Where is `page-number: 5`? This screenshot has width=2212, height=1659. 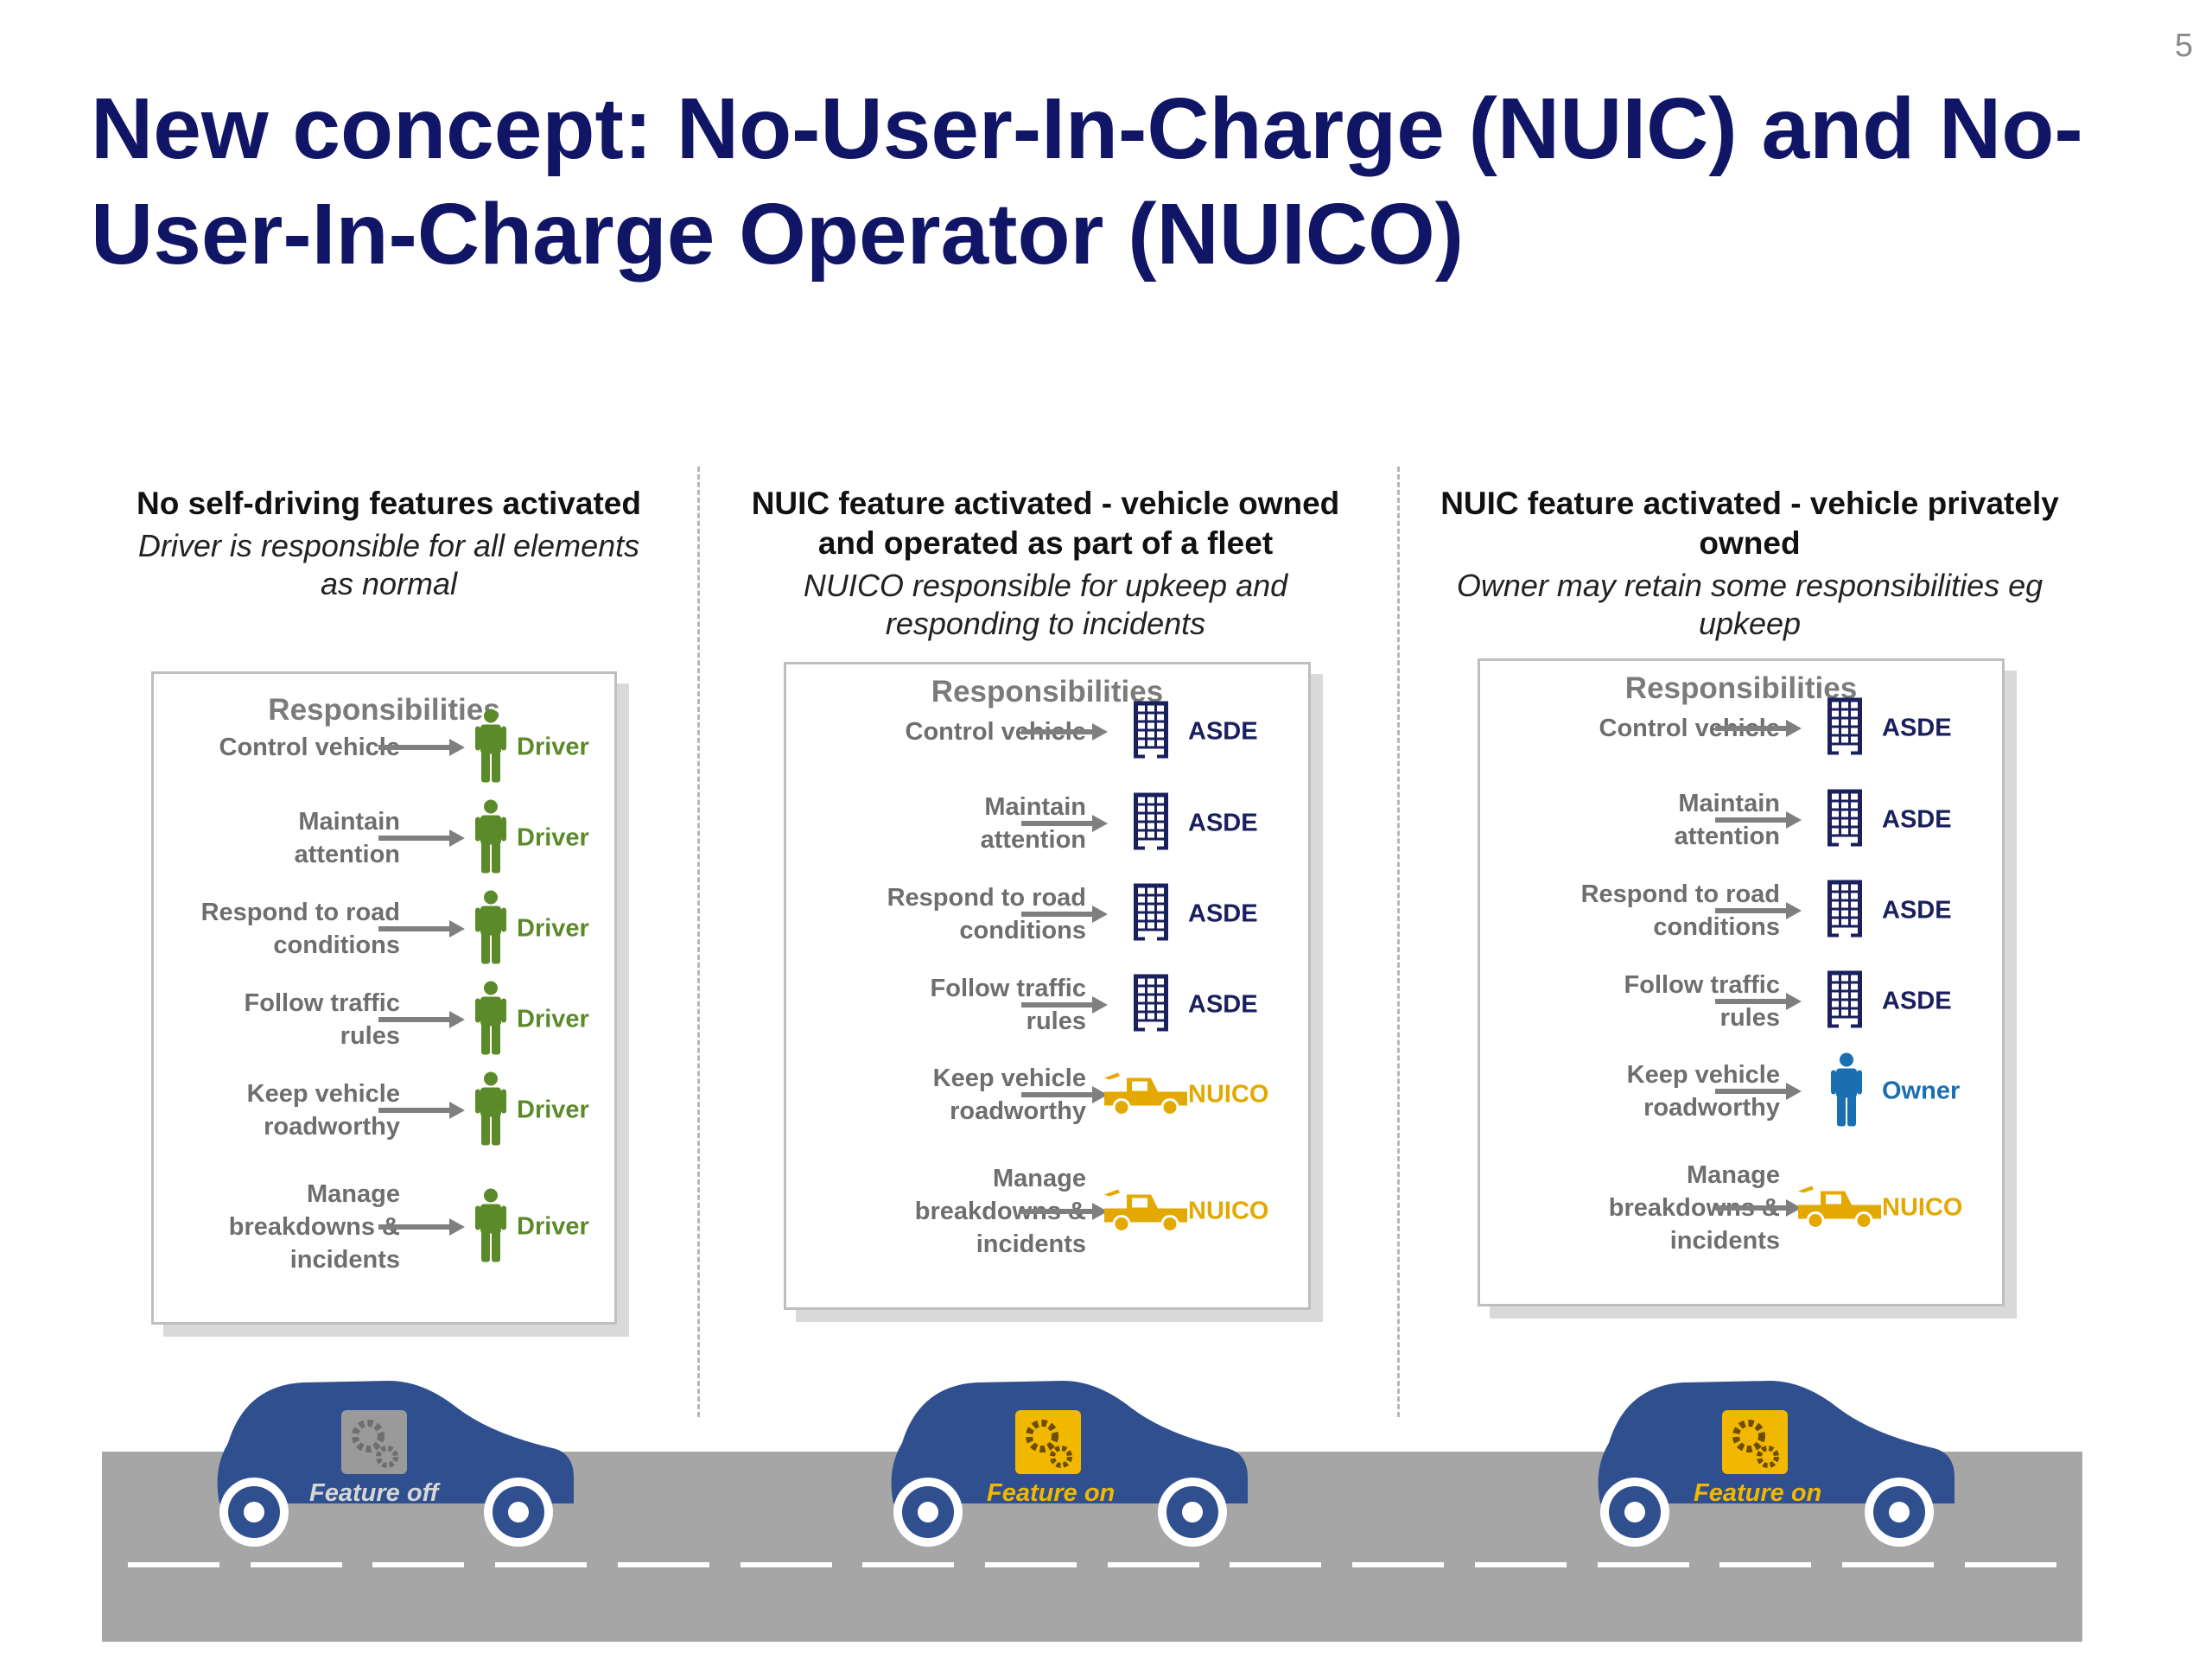
page-number: 5 is located at coordinates (2183, 46).